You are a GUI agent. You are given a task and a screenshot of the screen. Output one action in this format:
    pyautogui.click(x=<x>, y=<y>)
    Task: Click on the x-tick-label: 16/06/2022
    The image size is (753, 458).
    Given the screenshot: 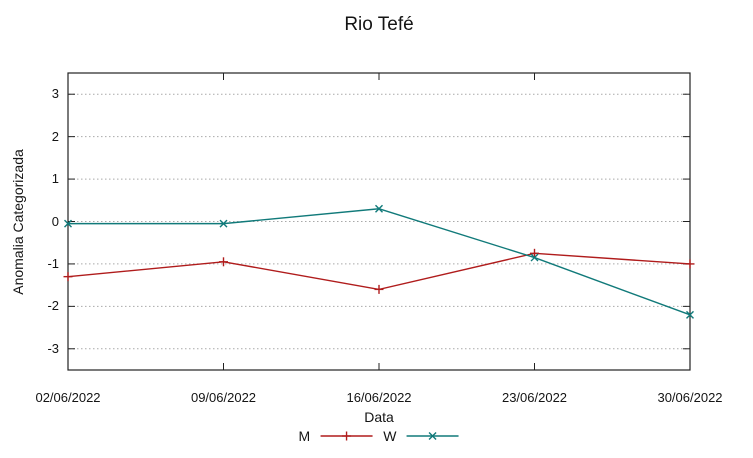 What is the action you would take?
    pyautogui.click(x=379, y=397)
    